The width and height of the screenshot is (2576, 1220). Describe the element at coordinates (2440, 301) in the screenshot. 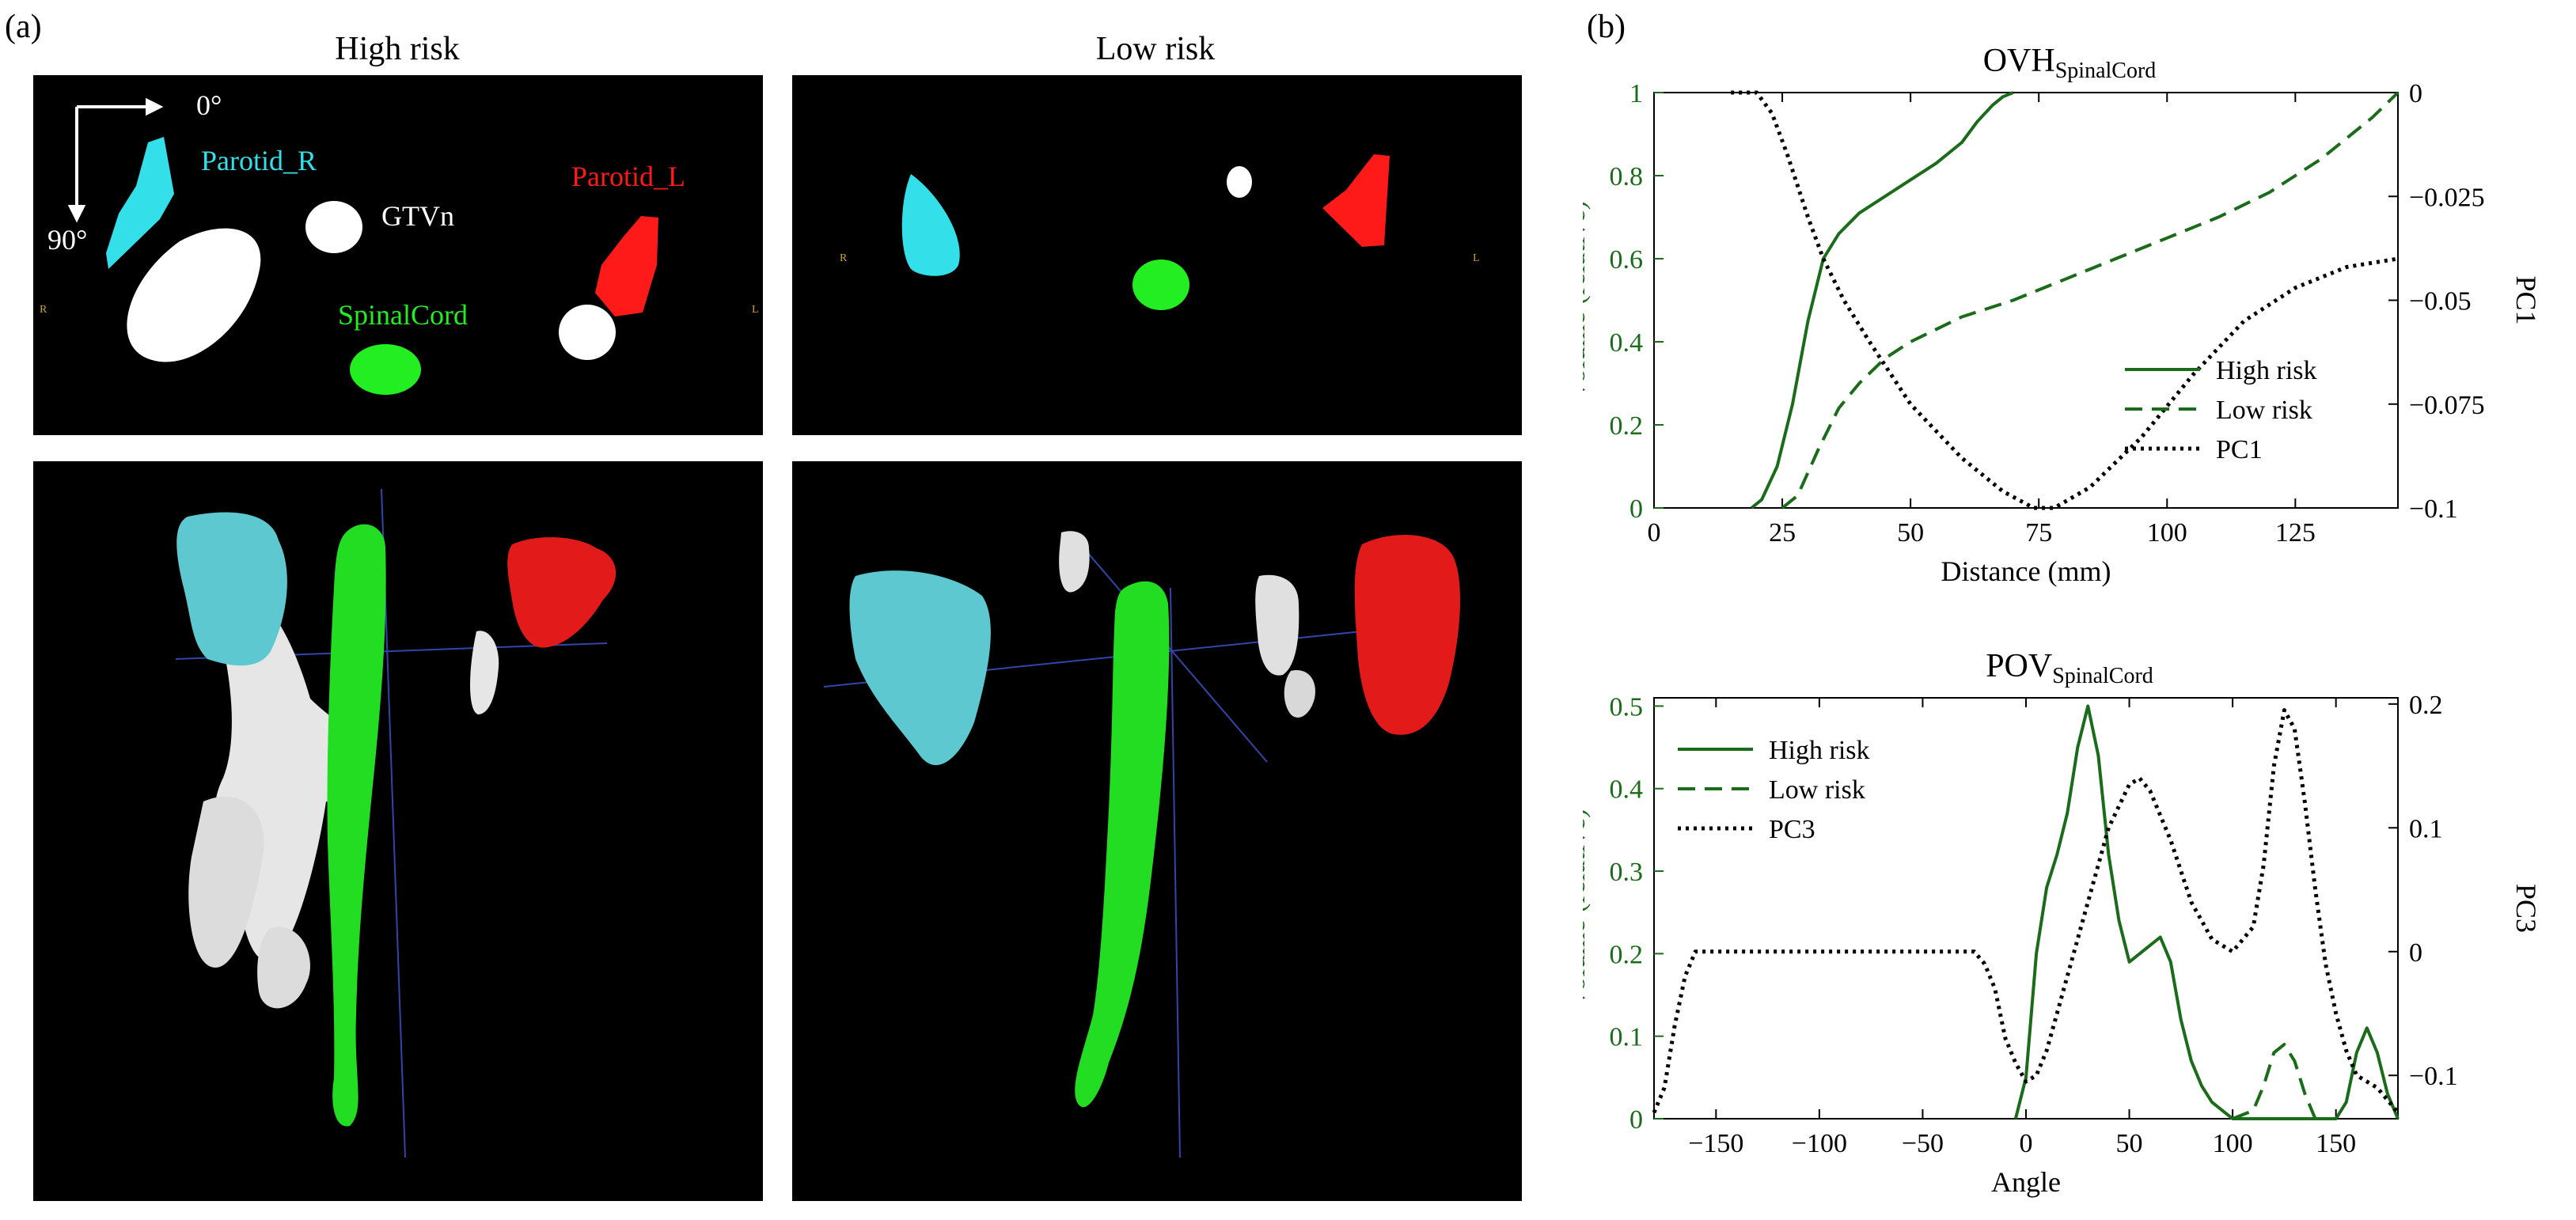

I see `y2-tick-label: −0.05` at that location.